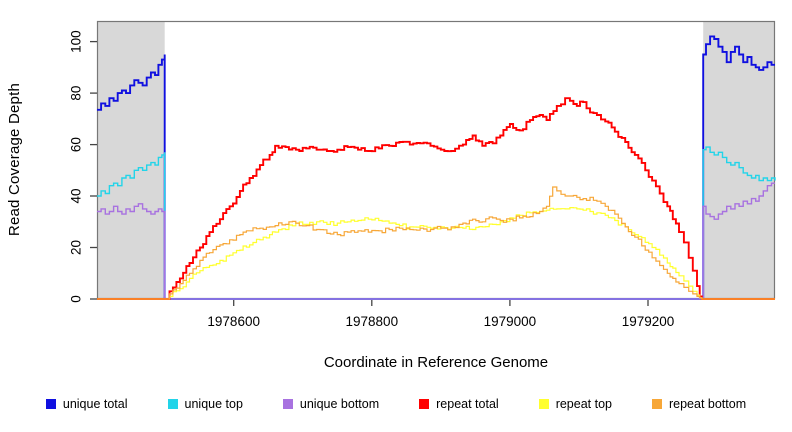 The width and height of the screenshot is (792, 432). Describe the element at coordinates (76, 144) in the screenshot. I see `y-tick-label: 60` at that location.